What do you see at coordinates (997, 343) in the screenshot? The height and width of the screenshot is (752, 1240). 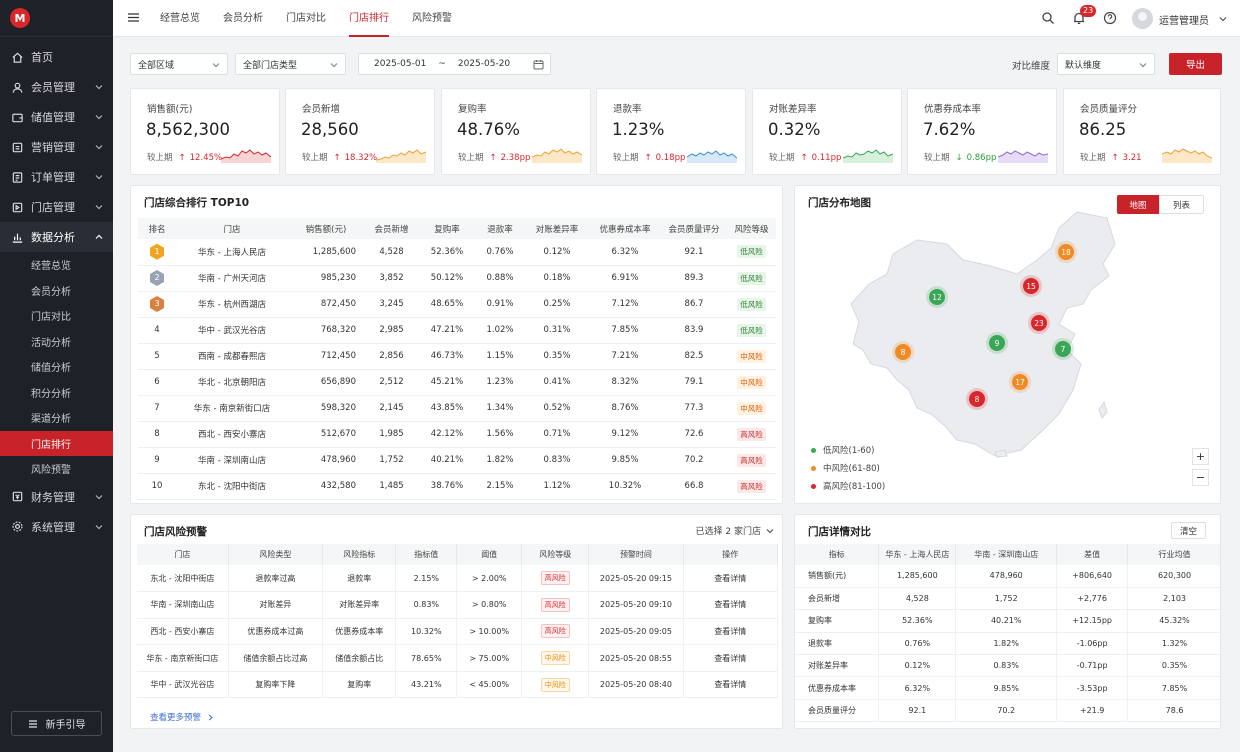 I see `map-marker: 9` at bounding box center [997, 343].